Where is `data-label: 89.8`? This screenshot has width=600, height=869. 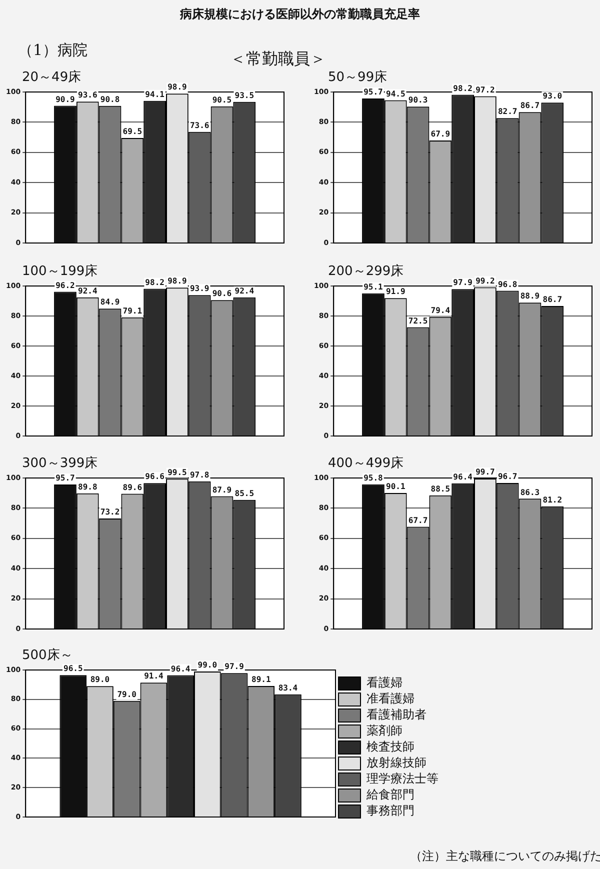 data-label: 89.8 is located at coordinates (88, 487).